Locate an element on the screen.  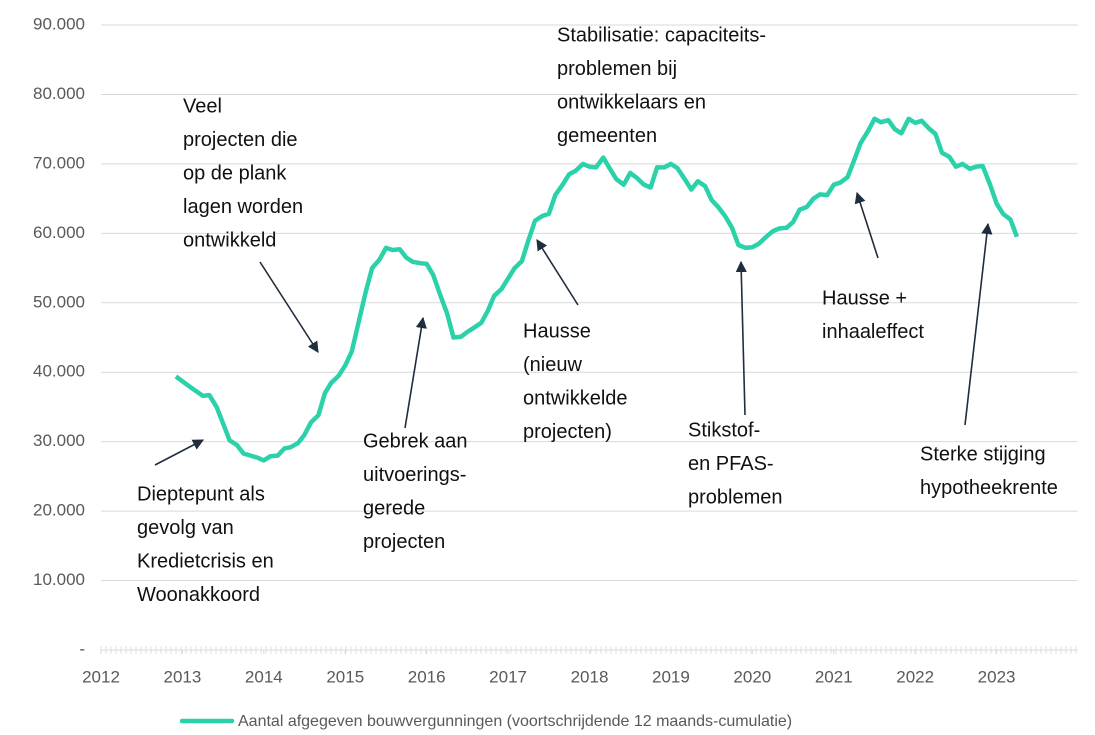
annotation: uitvoerings- is located at coordinates (414, 475).